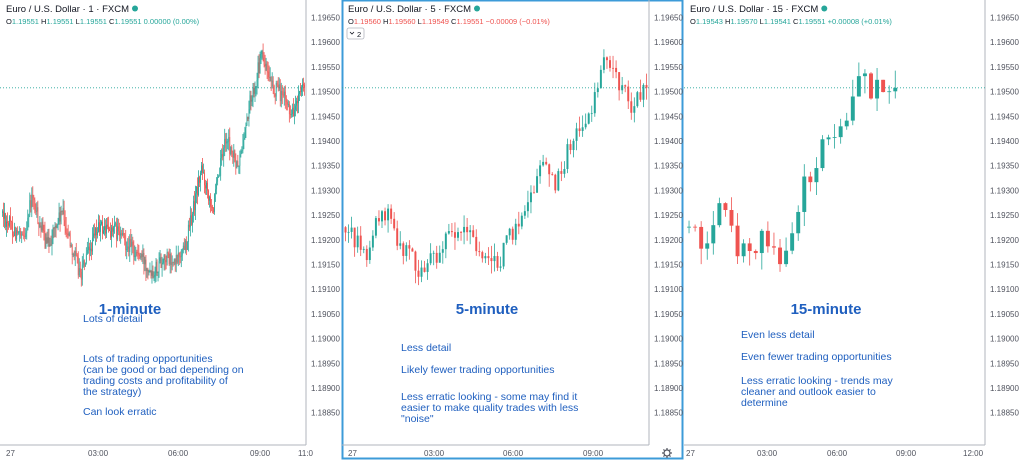 This screenshot has width=1024, height=465. What do you see at coordinates (1004, 339) in the screenshot?
I see `y-tick-label: 1.19000` at bounding box center [1004, 339].